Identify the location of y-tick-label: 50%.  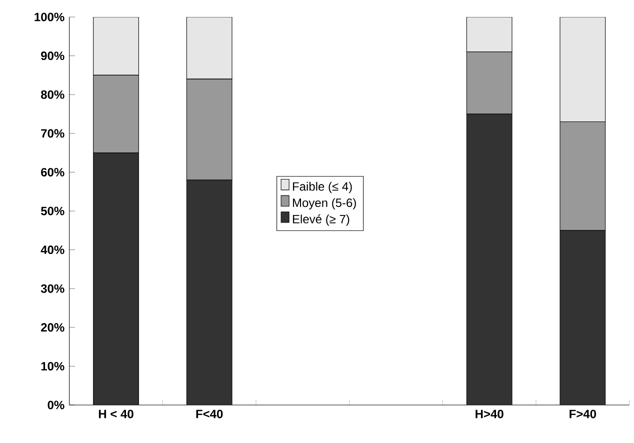
(52, 211).